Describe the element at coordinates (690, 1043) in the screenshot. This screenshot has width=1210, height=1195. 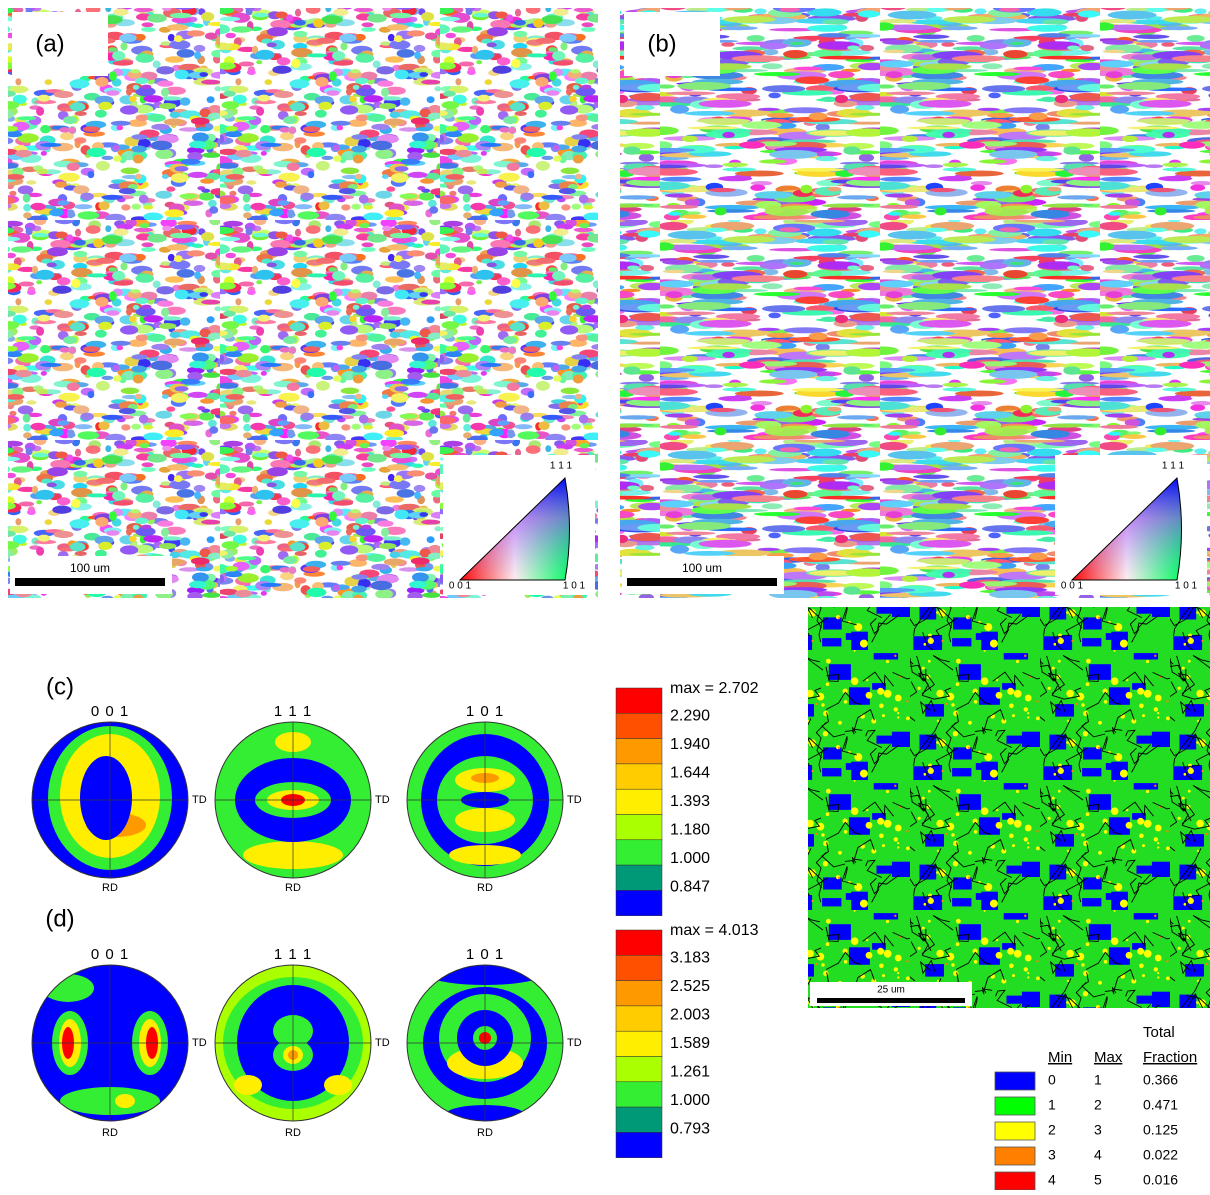
I see `colorbar-level: 1.589` at that location.